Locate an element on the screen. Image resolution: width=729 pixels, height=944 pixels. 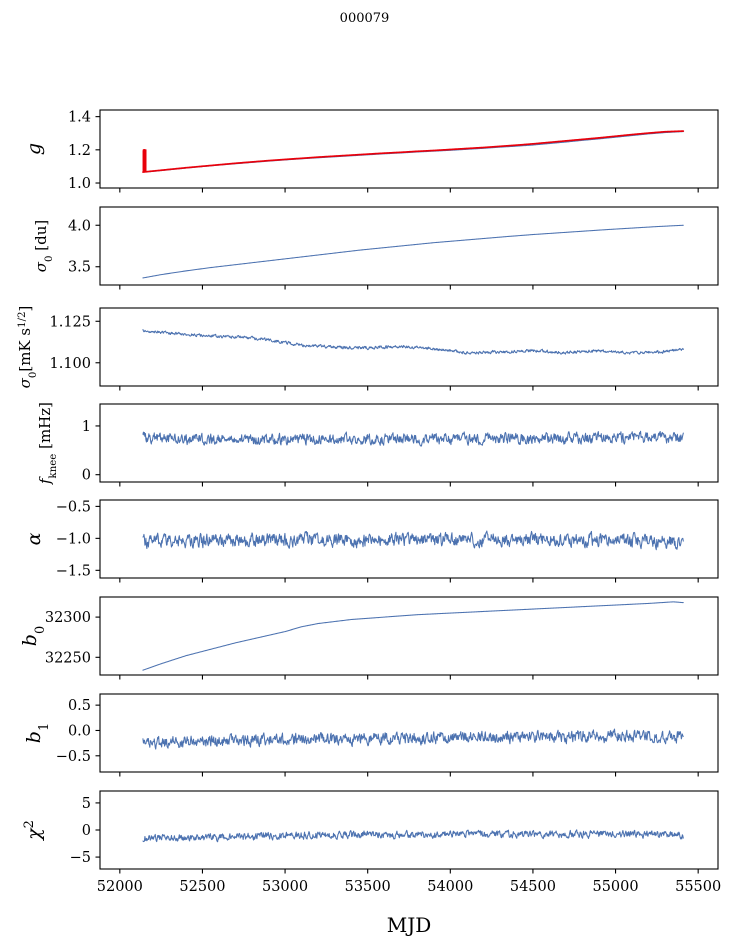
y-tick-label: 1.0 is located at coordinates (79, 184).